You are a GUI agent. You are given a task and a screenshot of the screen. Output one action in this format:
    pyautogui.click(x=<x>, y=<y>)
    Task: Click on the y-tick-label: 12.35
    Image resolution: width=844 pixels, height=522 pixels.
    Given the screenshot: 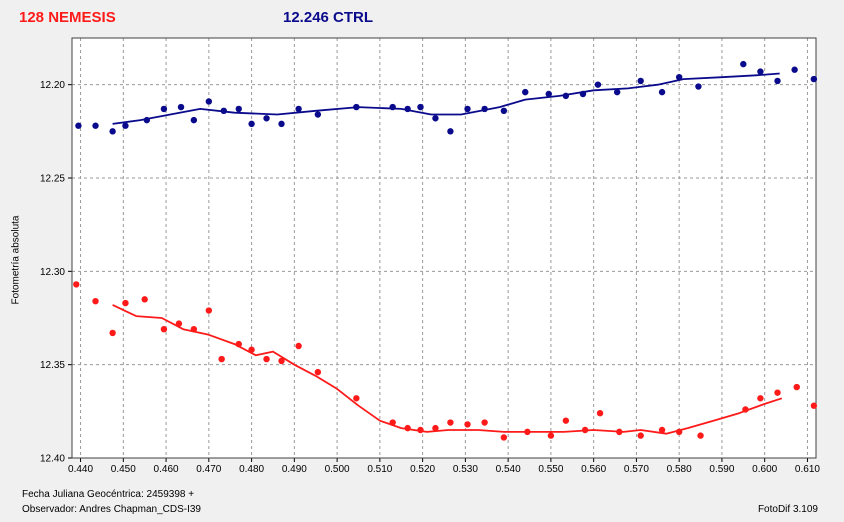 What is the action you would take?
    pyautogui.click(x=52, y=365)
    